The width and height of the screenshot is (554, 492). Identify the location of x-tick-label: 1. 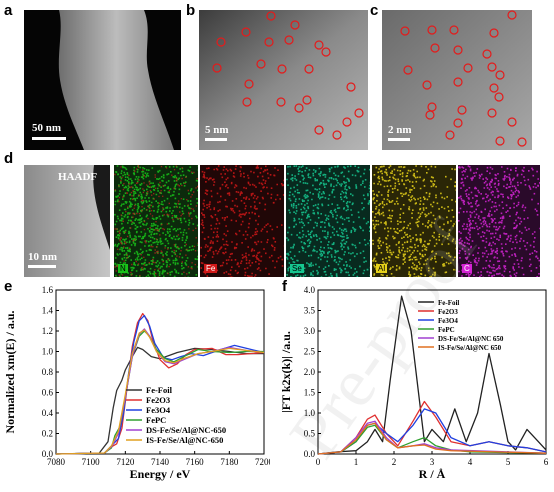
(356, 462).